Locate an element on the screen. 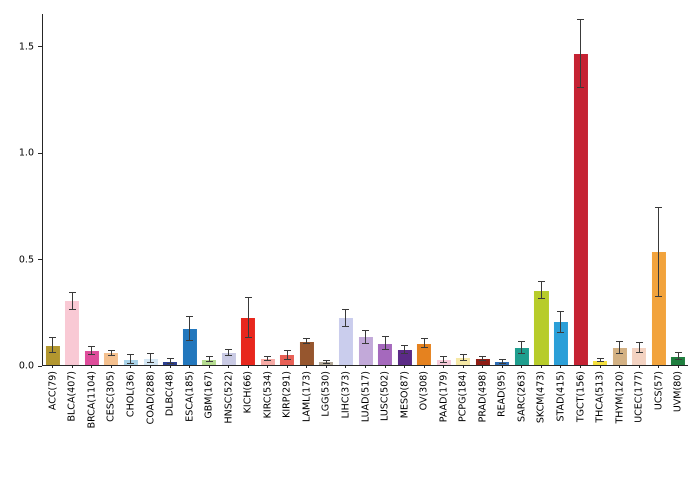 Image resolution: width=700 pixels, height=480 pixels. x-tick-label: HNSC(522) is located at coordinates (228, 397).